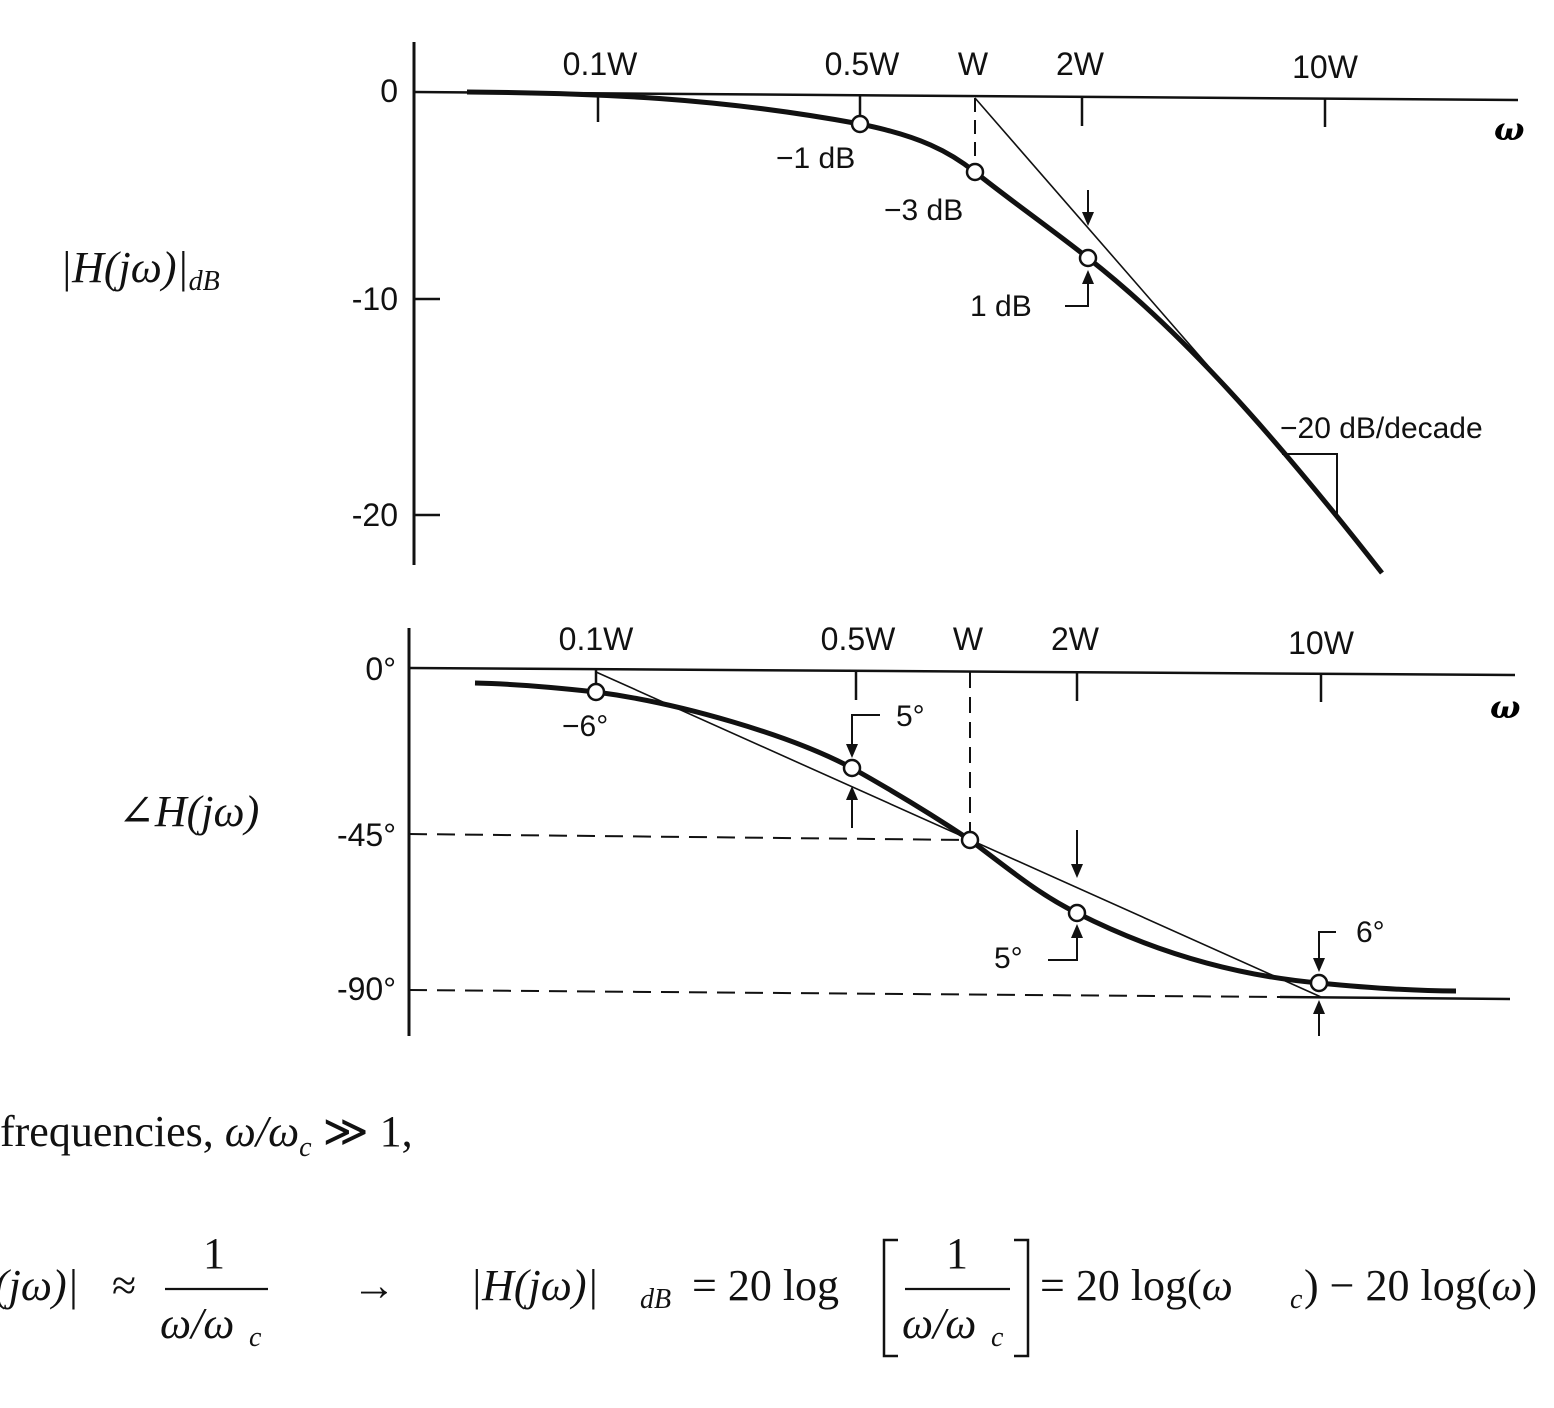  I want to click on frequencies-math-sub: c, so click(305, 1147).